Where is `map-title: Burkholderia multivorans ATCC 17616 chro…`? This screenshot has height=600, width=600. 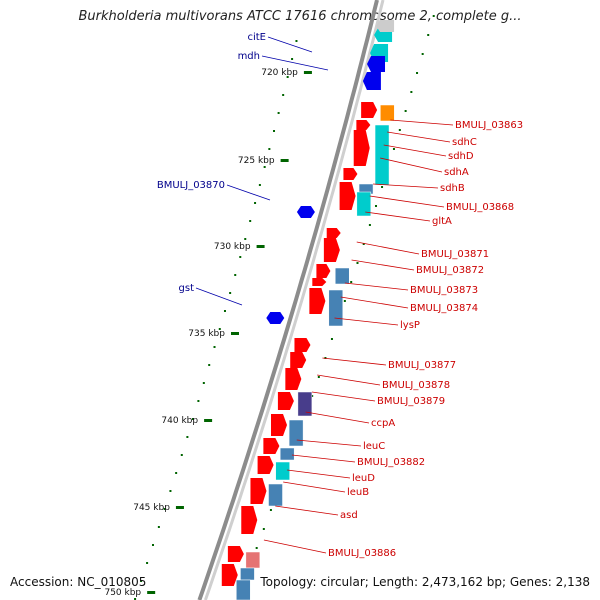
map-title: Burkholderia multivorans ATCC 17616 chro… is located at coordinates (300, 16).